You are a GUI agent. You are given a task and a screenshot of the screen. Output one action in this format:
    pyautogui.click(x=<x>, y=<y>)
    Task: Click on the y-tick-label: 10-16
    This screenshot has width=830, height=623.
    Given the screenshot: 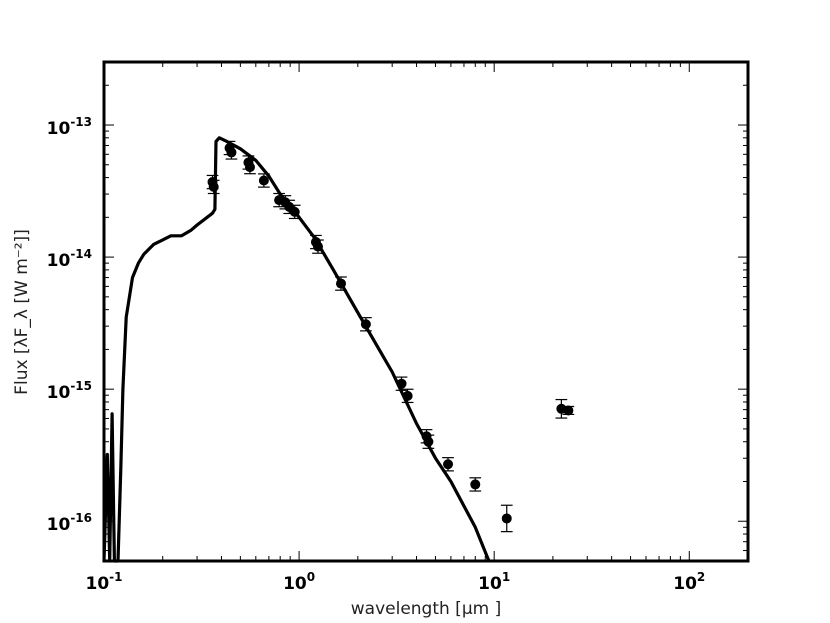 What is the action you would take?
    pyautogui.click(x=69, y=523)
    